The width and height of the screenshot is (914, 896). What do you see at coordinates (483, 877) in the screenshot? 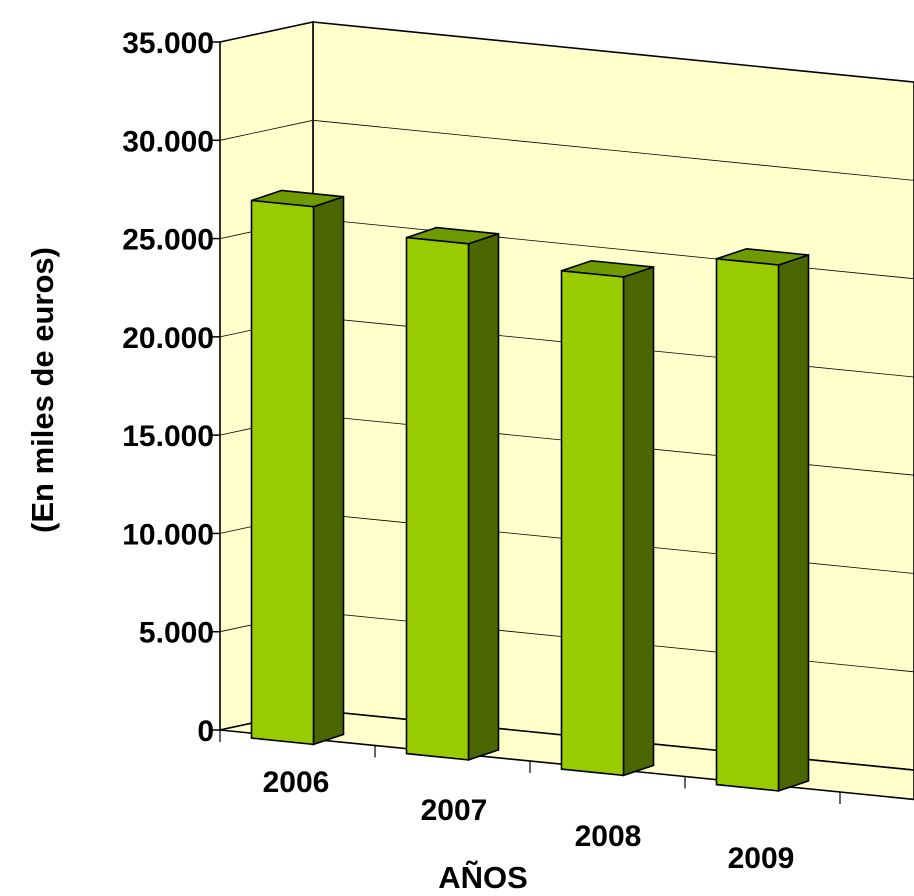
I see `x-axis-label: AÑOS` at bounding box center [483, 877].